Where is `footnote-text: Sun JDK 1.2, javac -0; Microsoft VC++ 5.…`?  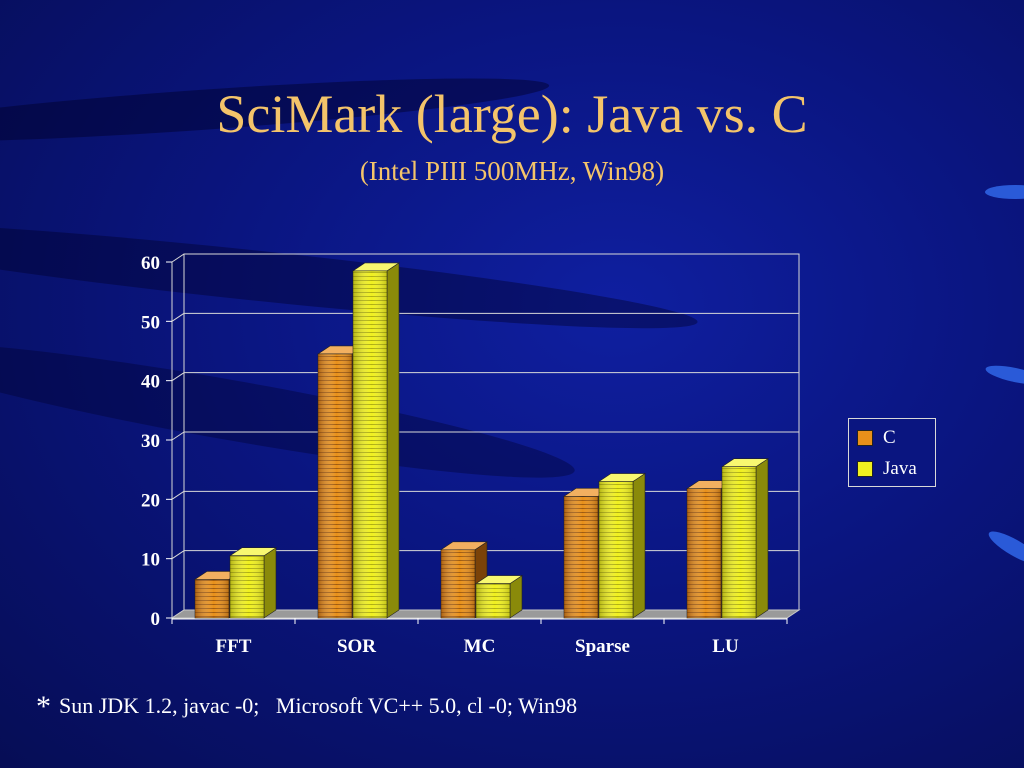 footnote-text: Sun JDK 1.2, javac -0; Microsoft VC++ 5.… is located at coordinates (318, 705).